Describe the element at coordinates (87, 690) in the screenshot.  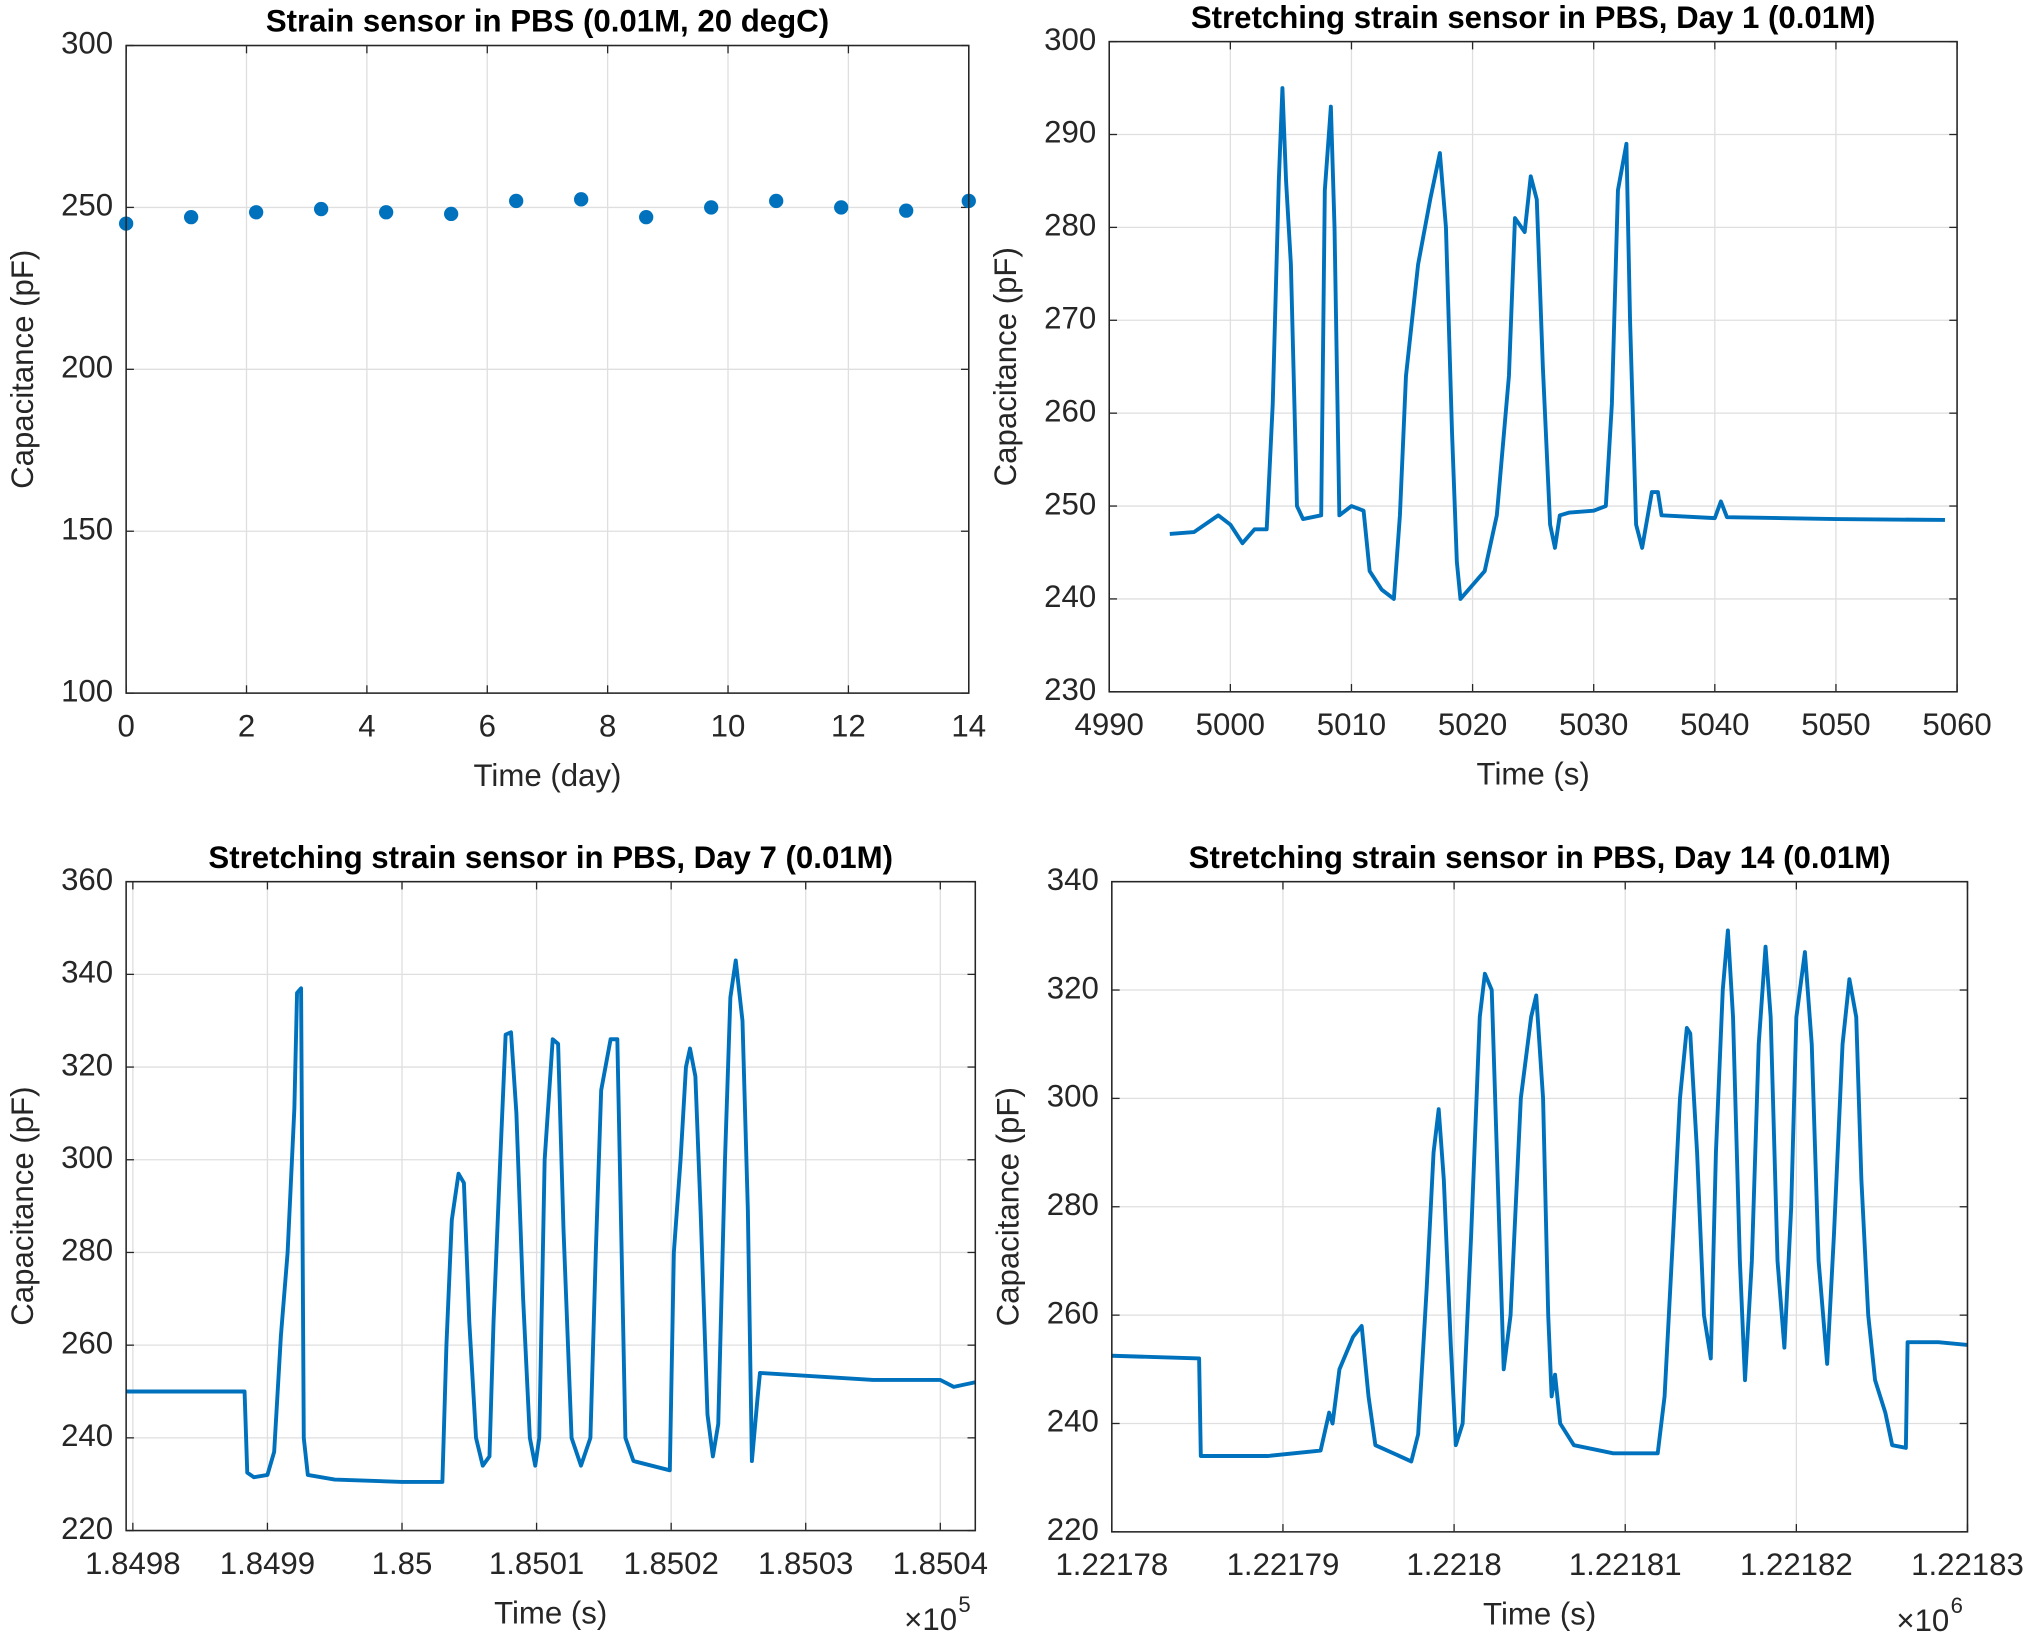
I see `y-tick-label: 100` at that location.